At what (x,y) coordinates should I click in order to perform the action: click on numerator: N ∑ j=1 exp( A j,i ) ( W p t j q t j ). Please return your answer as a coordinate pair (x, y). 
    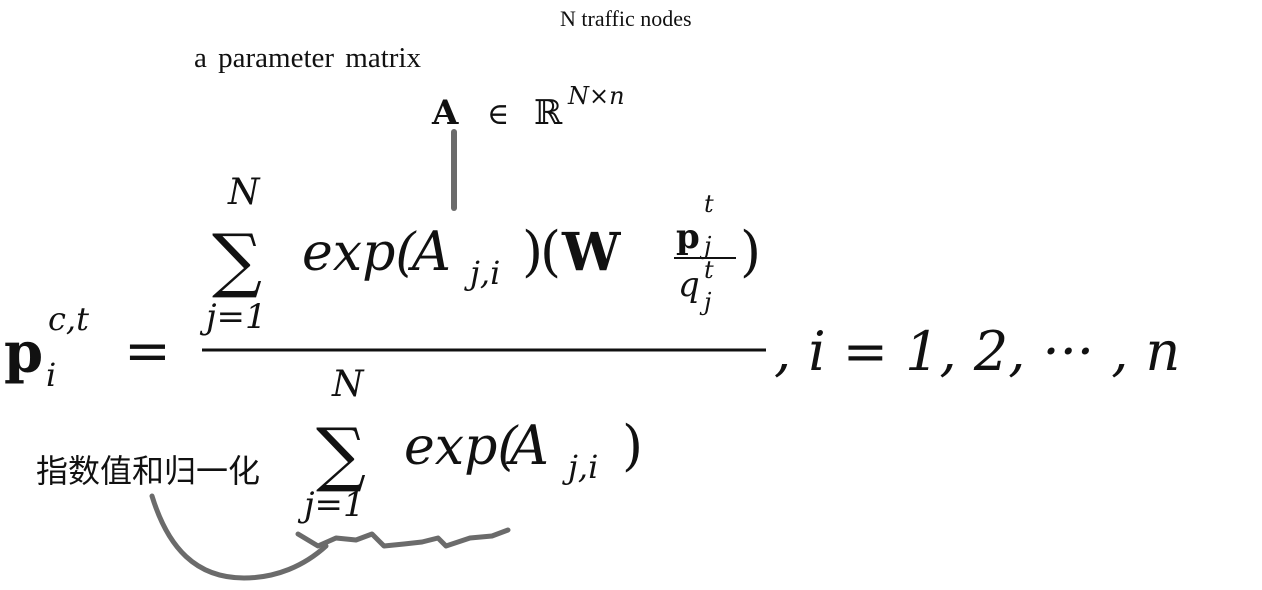
    Looking at the image, I should click on (480, 254).